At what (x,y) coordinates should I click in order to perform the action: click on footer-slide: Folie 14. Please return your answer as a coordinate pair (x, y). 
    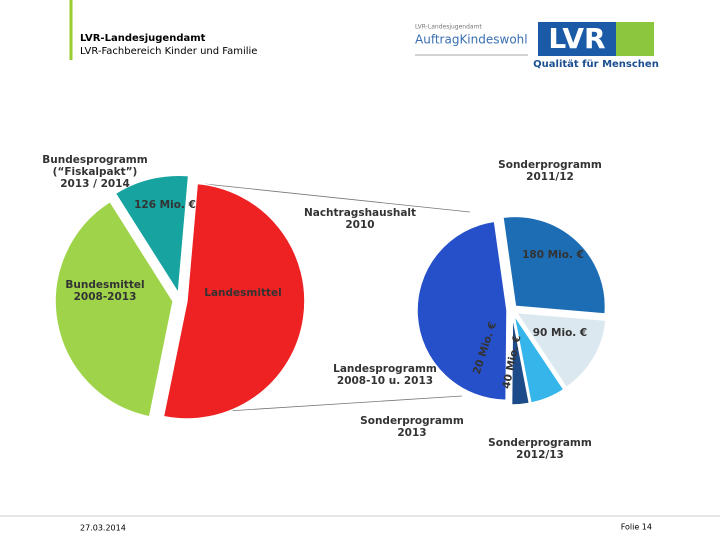
    Looking at the image, I should click on (636, 527).